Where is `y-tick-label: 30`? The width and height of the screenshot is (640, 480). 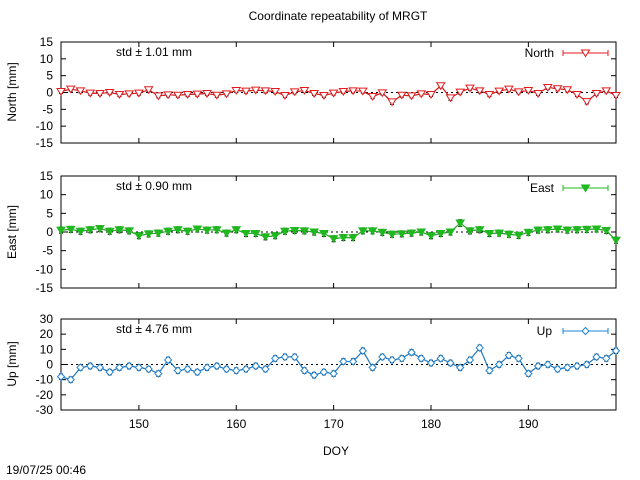 y-tick-label: 30 is located at coordinates (47, 319).